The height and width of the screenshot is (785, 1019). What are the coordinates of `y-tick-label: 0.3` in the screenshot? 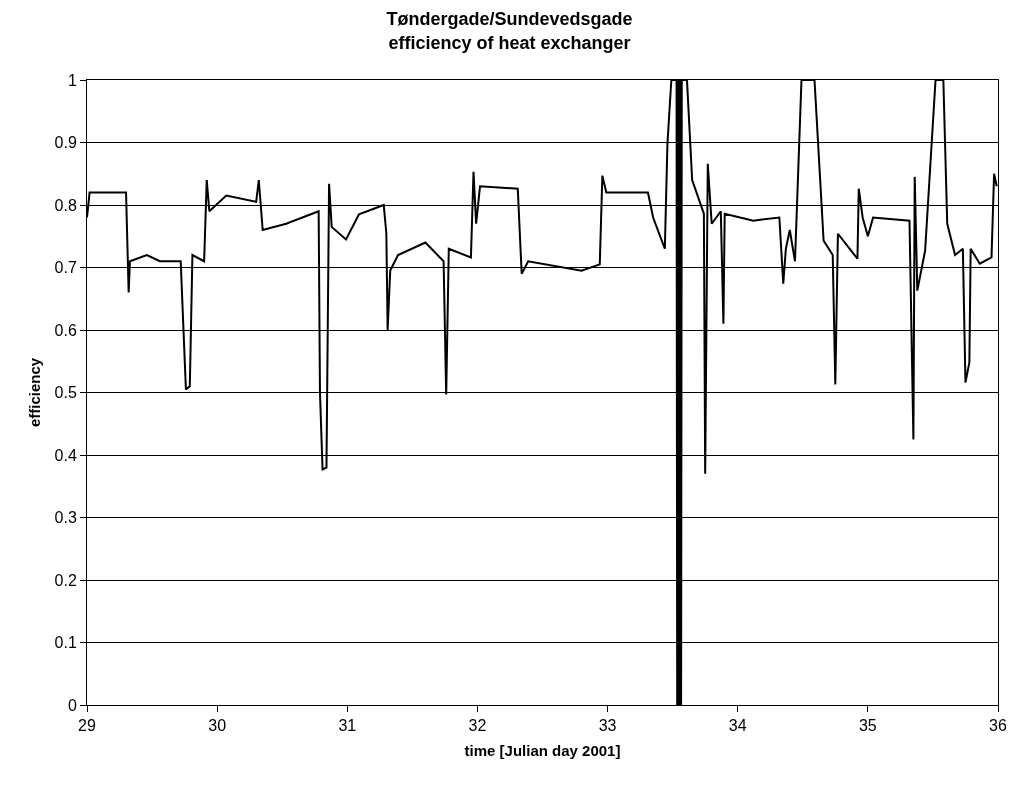 It's located at (65, 518).